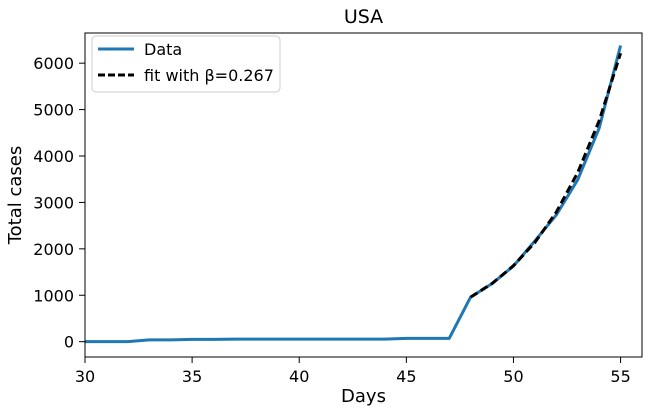 Image resolution: width=649 pixels, height=413 pixels. I want to click on legend: Data fit with β=0.267, so click(186, 64).